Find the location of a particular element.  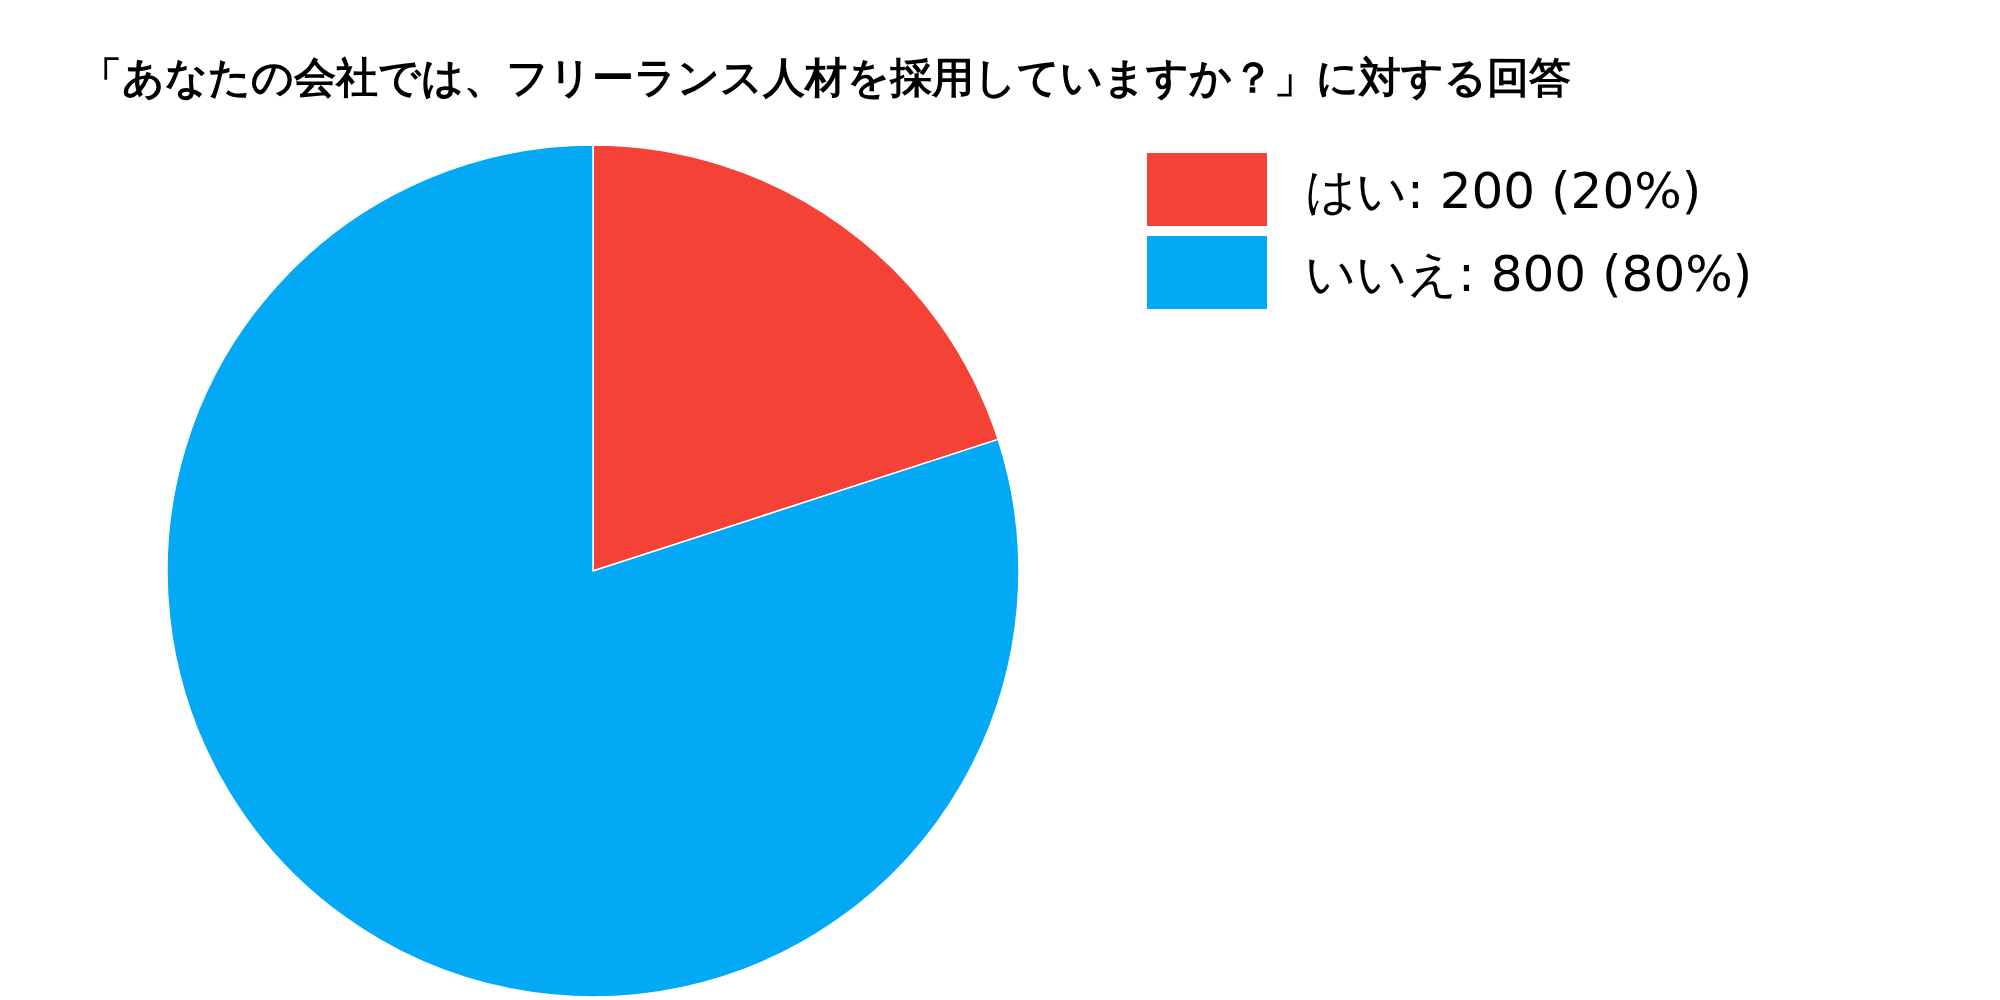

legend-label: いいえ: 800 (80%) is located at coordinates (1529, 274).